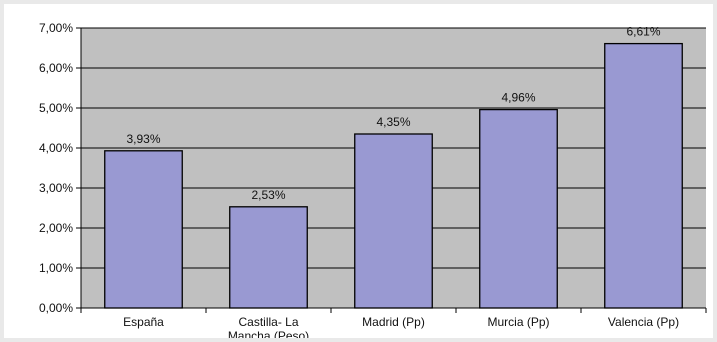 The width and height of the screenshot is (717, 342). Describe the element at coordinates (143, 139) in the screenshot. I see `data-label: 3,93%` at that location.